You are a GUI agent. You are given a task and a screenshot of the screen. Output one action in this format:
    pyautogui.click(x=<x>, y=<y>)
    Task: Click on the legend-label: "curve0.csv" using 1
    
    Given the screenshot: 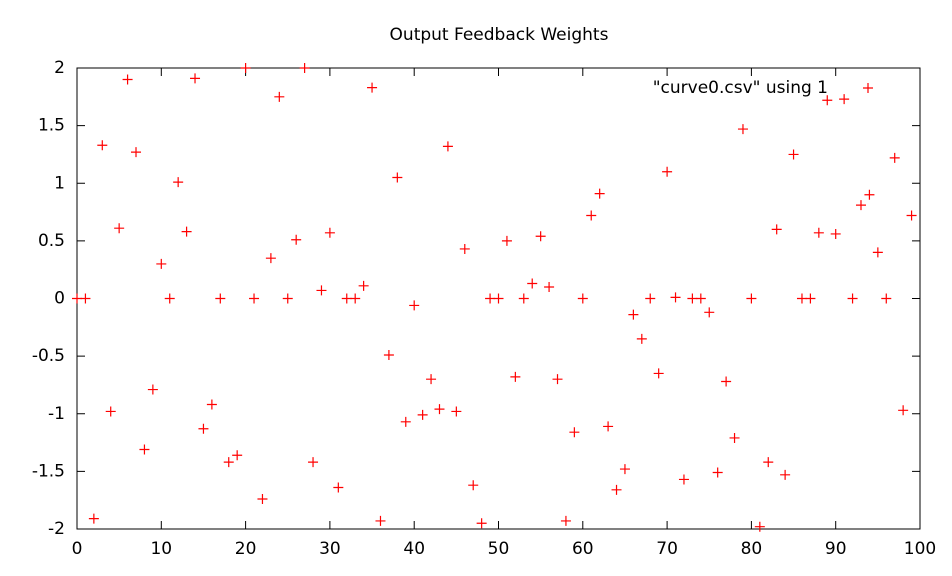 What is the action you would take?
    pyautogui.click(x=740, y=88)
    